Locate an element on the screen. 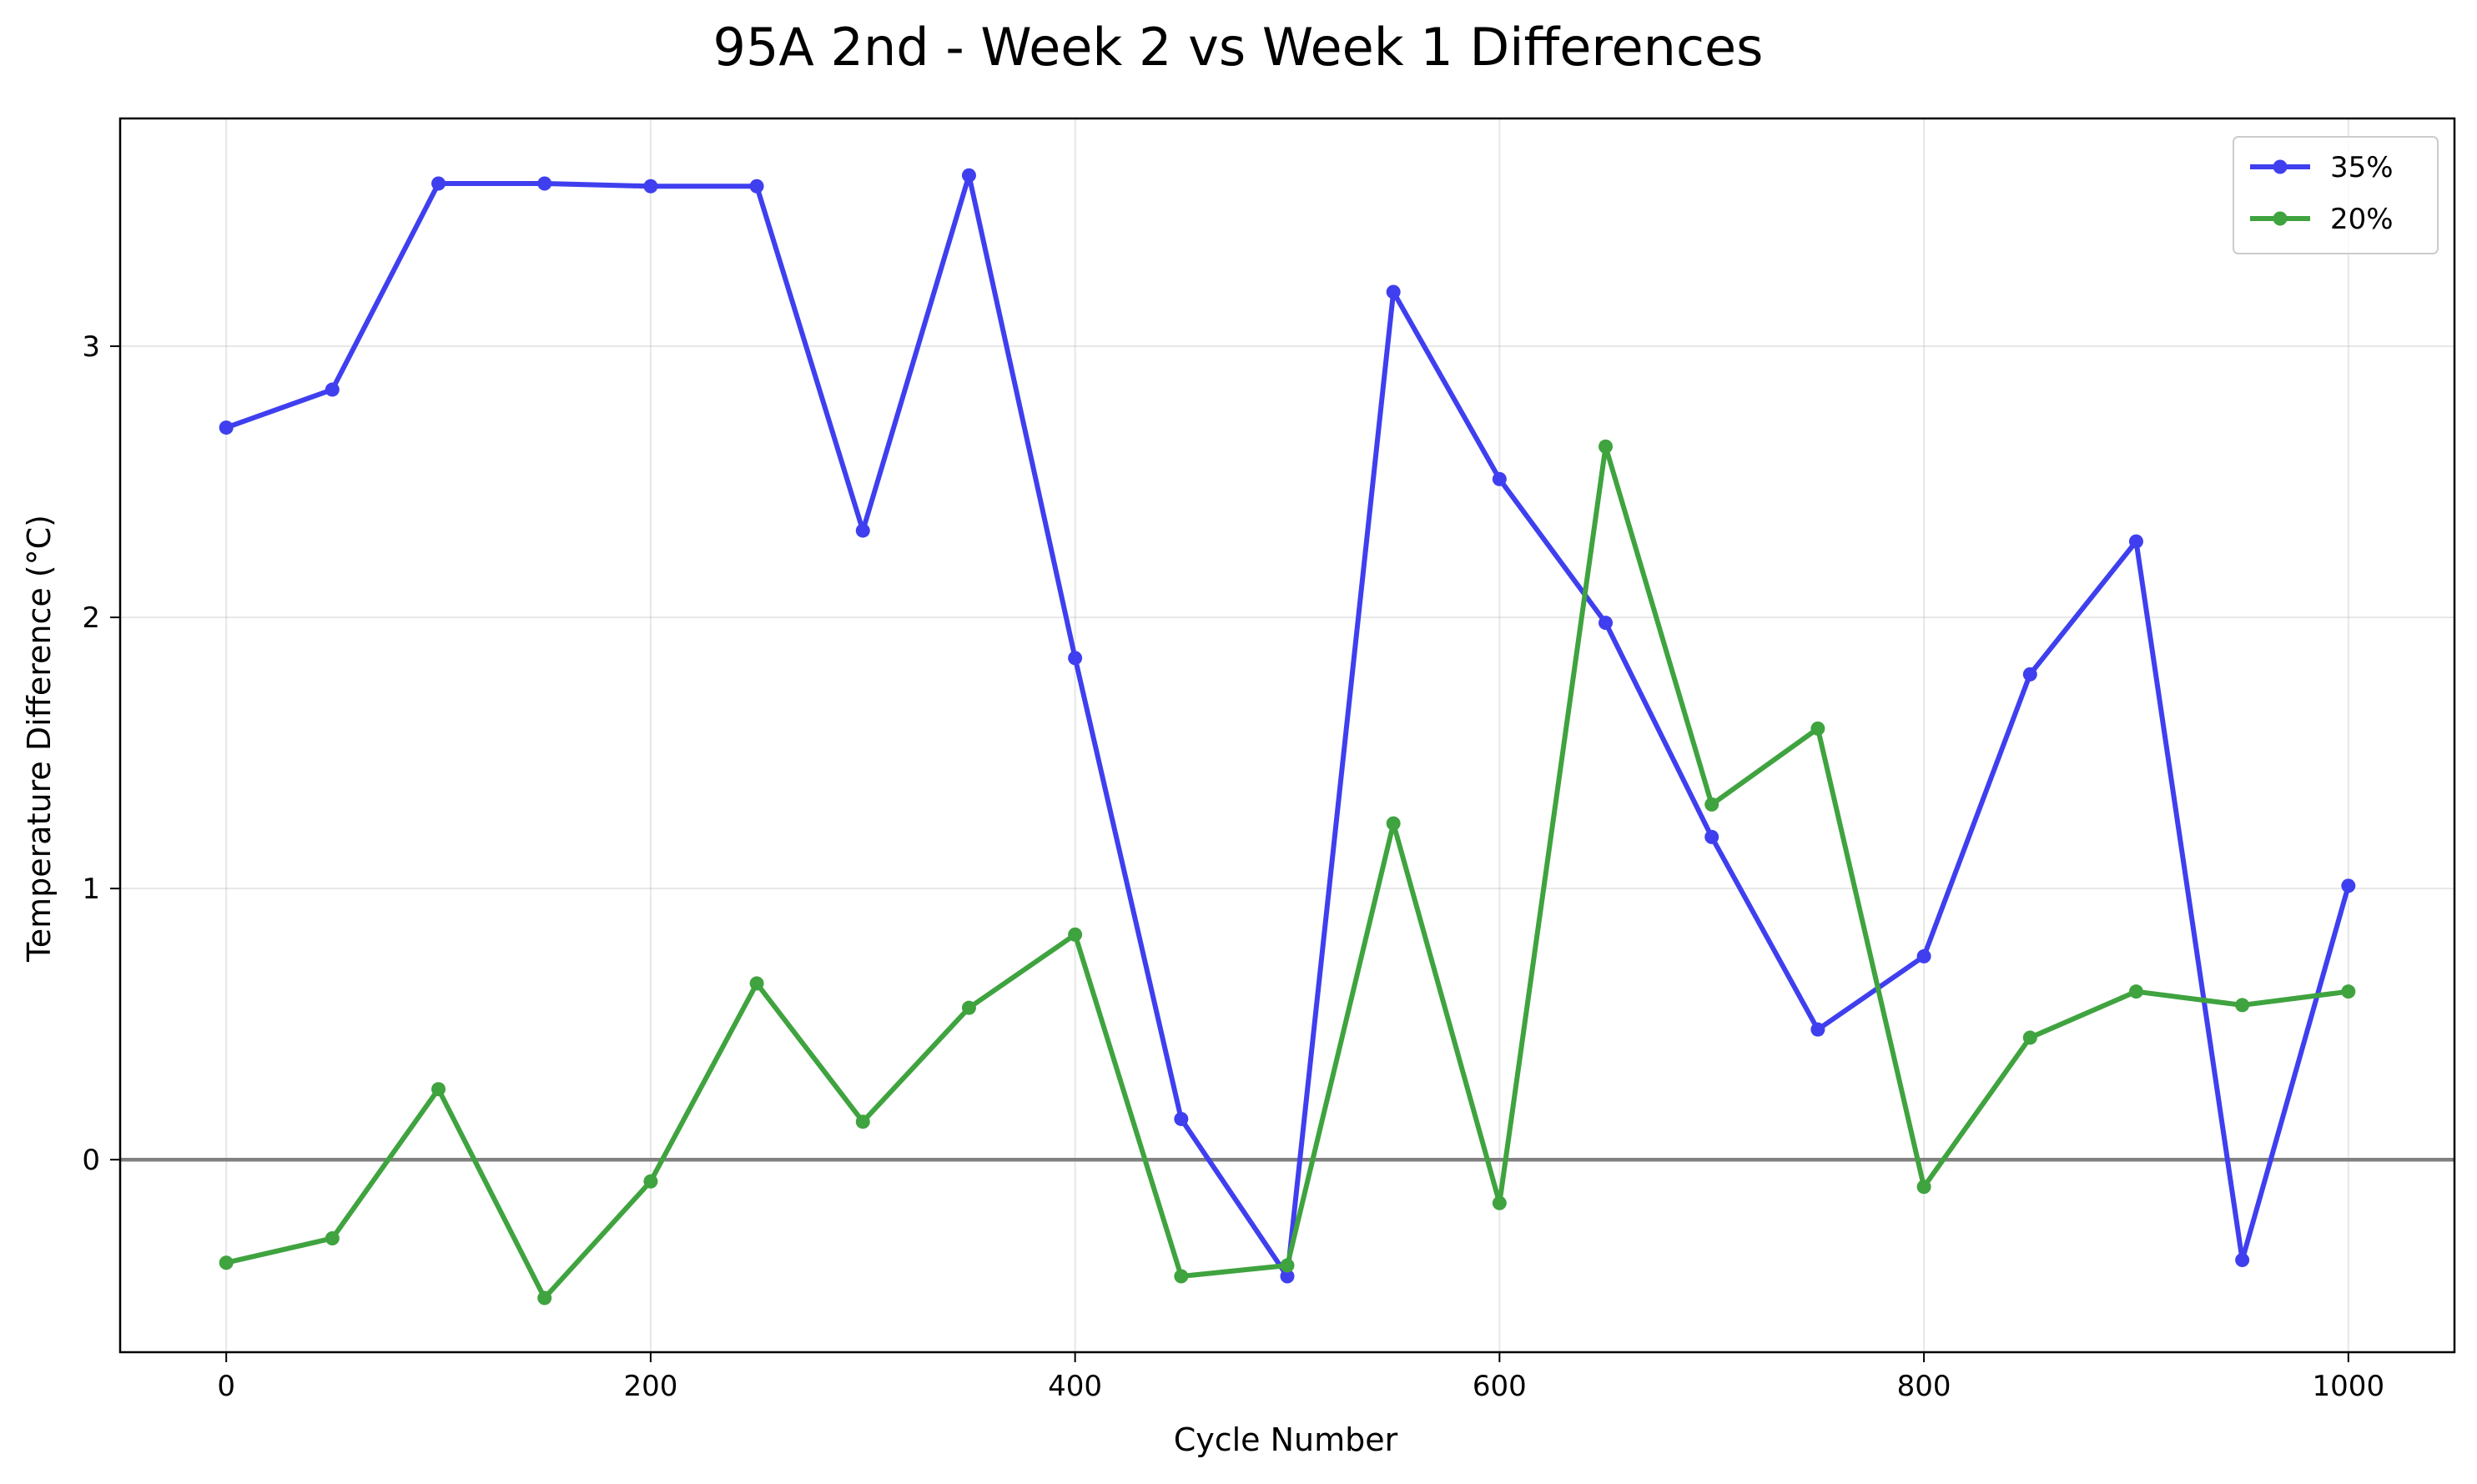  x-tick-label: 400 is located at coordinates (1075, 1387).